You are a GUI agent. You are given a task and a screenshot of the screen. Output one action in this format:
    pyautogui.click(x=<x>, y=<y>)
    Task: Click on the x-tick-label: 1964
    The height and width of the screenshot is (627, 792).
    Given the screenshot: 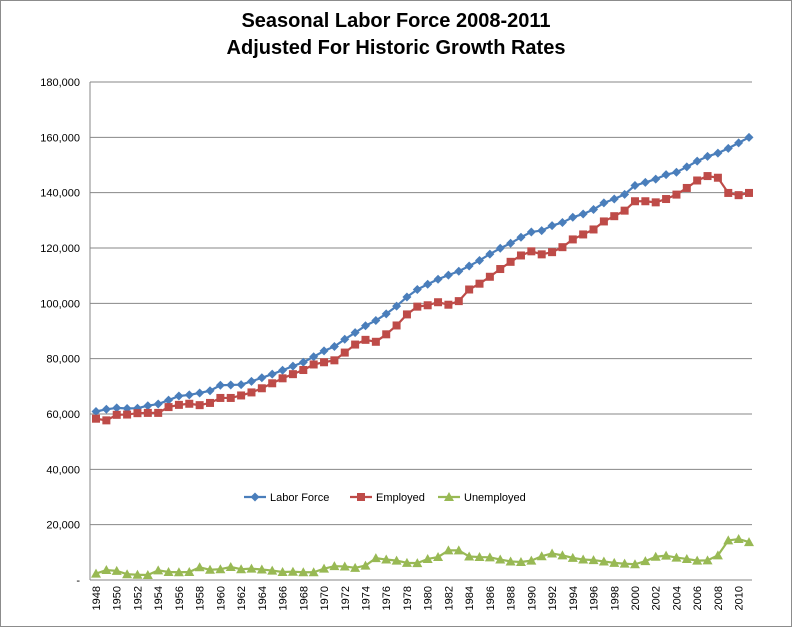 What is the action you would take?
    pyautogui.click(x=263, y=598)
    